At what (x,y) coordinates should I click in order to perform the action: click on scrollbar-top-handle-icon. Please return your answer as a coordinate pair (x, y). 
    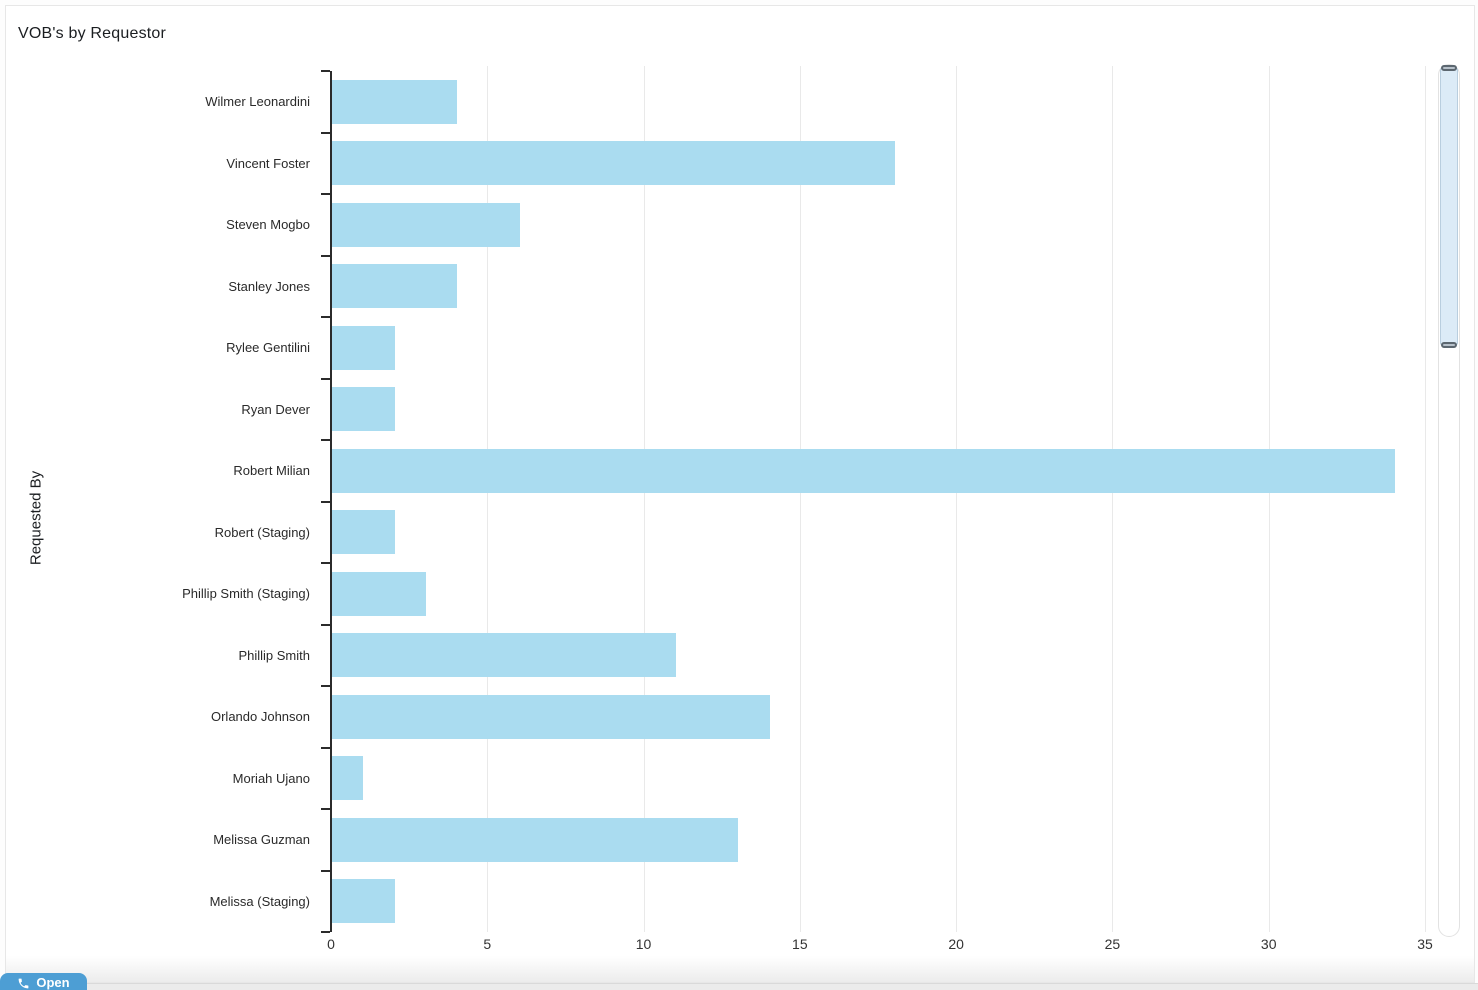
    Looking at the image, I should click on (1449, 68).